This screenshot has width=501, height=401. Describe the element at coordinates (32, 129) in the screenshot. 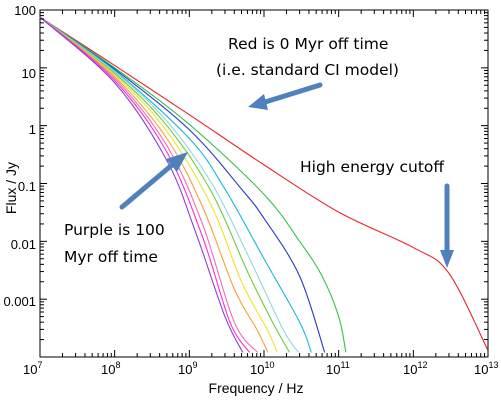

I see `y-tick-label: 1` at that location.